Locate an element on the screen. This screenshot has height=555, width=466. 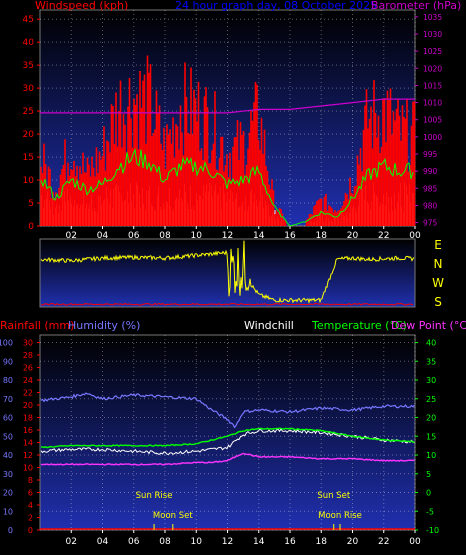
tick-label-left: 20 is located at coordinates (29, 135).